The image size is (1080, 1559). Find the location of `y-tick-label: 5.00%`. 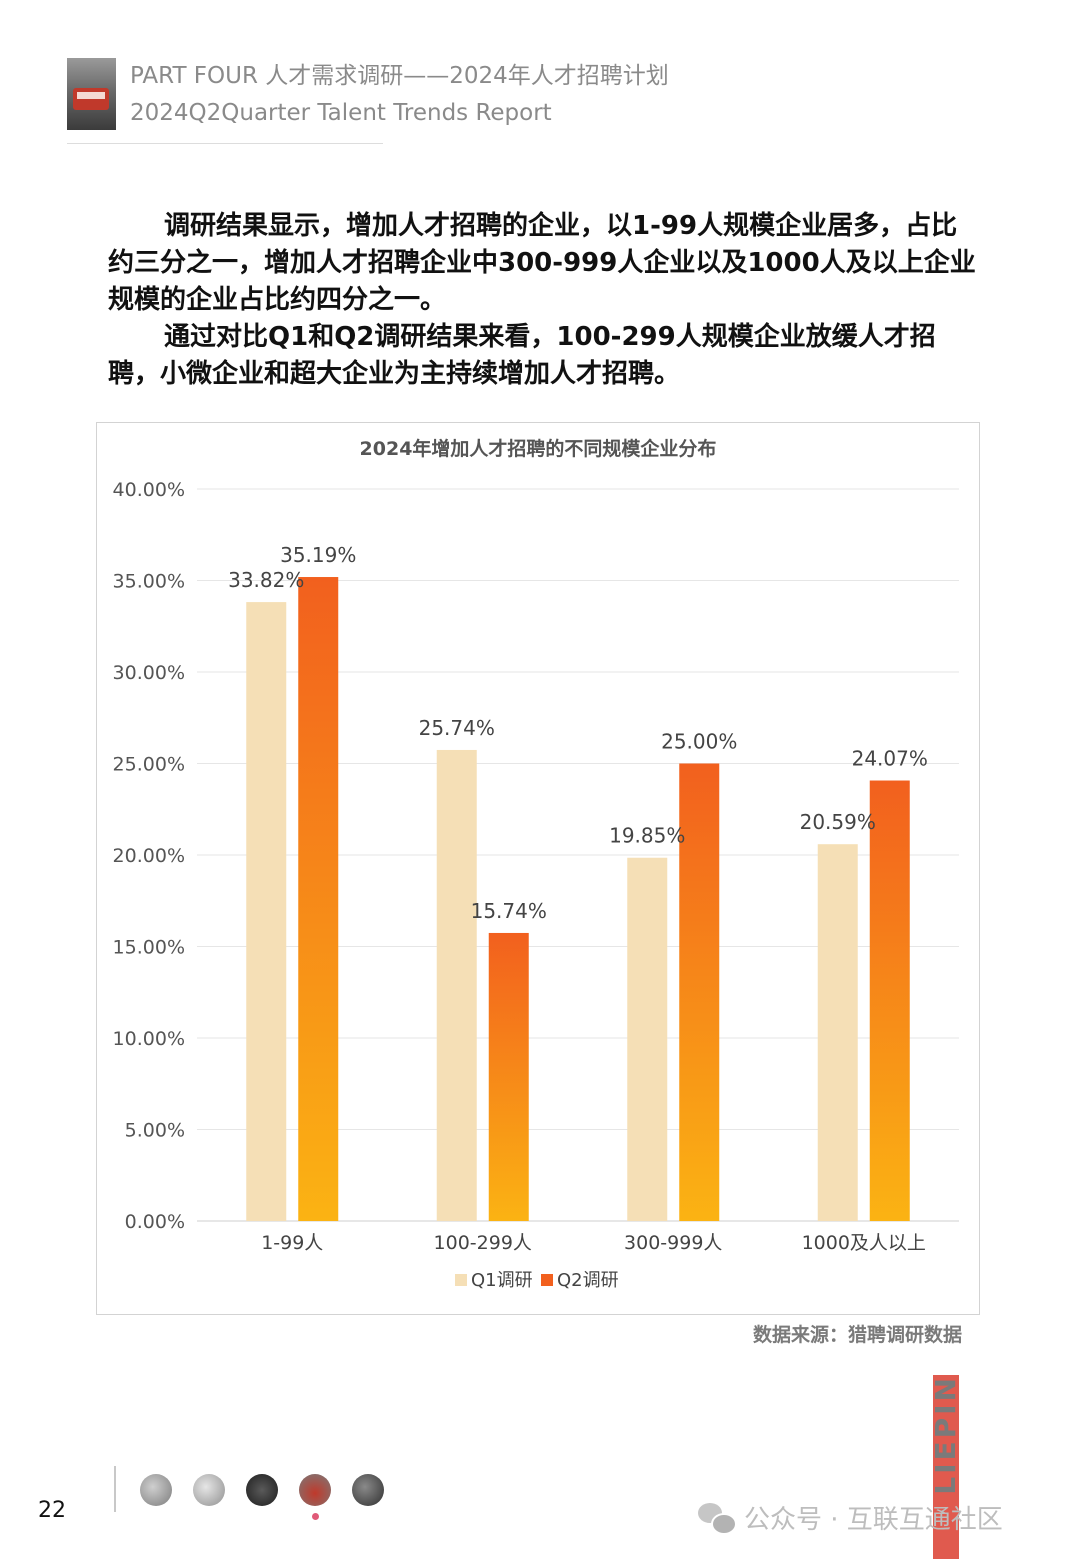

y-tick-label: 5.00% is located at coordinates (155, 1131).